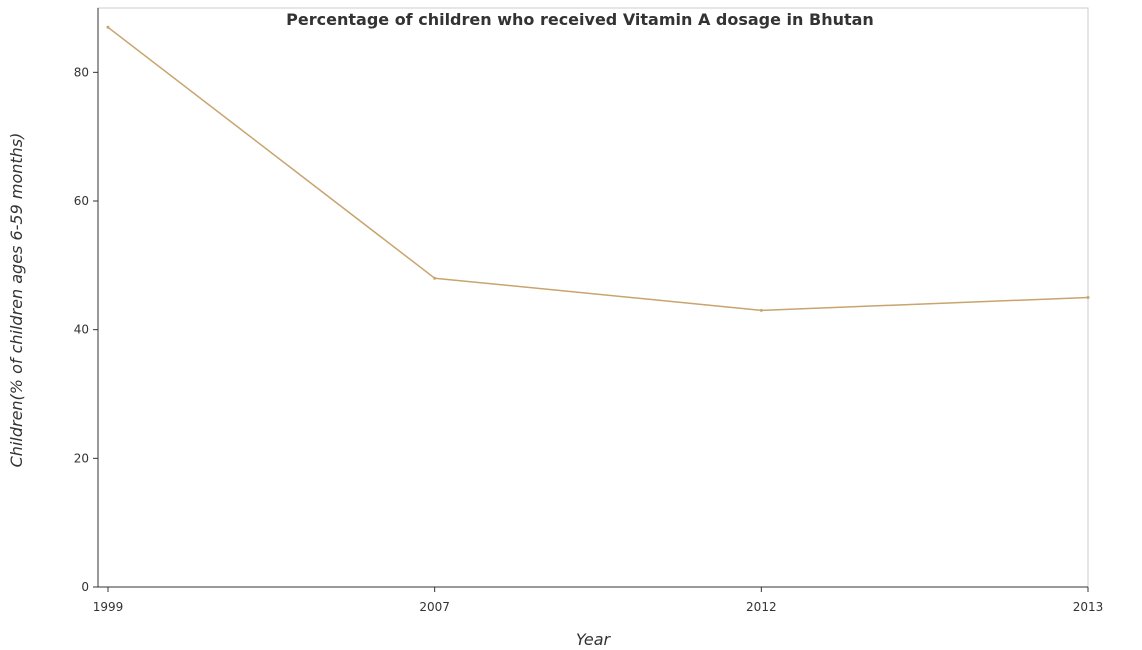 This screenshot has width=1142, height=650. What do you see at coordinates (81, 72) in the screenshot?
I see `y-tick-label: 80` at bounding box center [81, 72].